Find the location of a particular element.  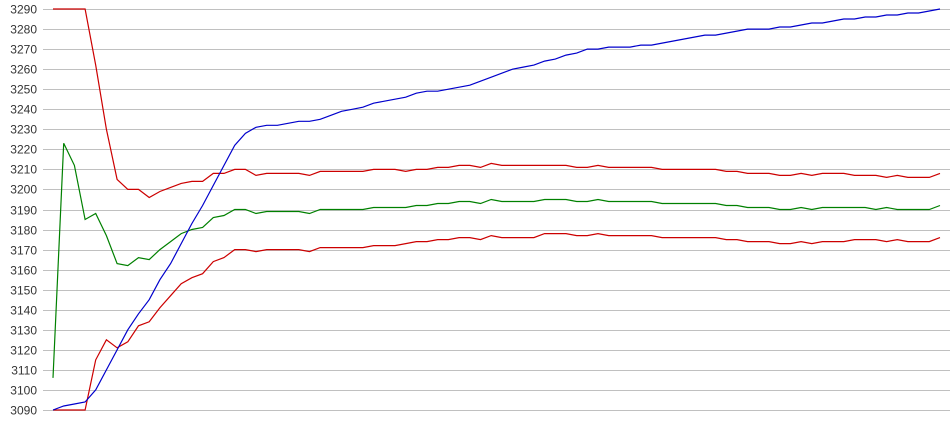

y-tick-label: 3130 is located at coordinates (23, 331).